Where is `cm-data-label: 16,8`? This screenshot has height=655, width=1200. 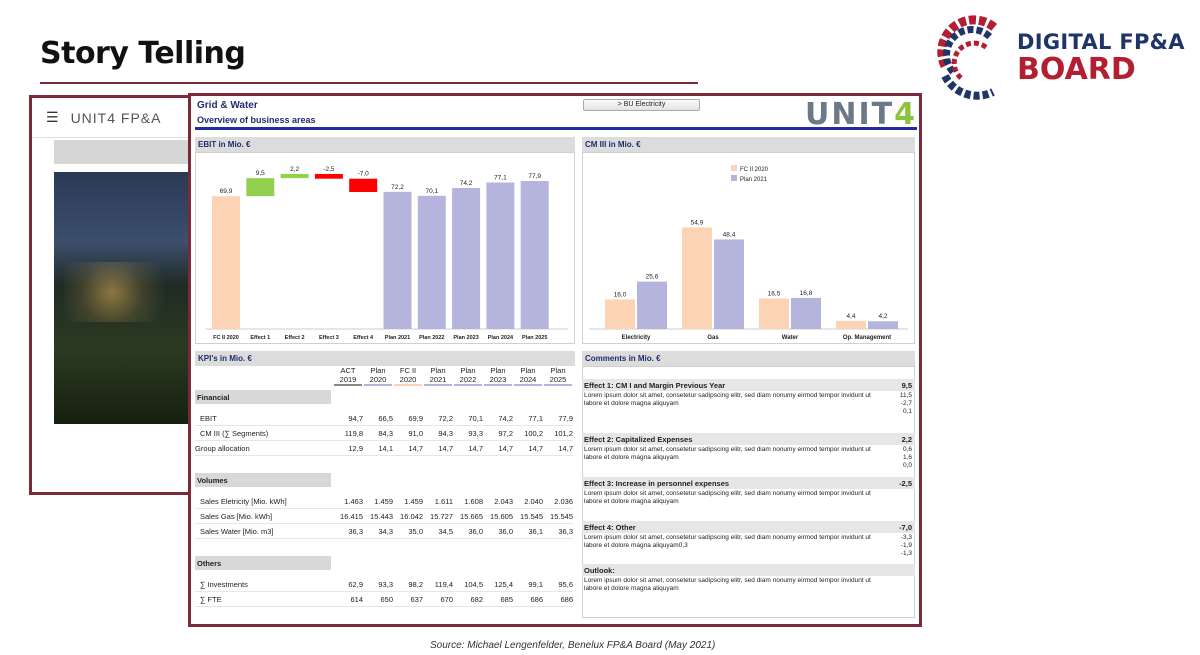
cm-data-label: 16,8 is located at coordinates (806, 293).